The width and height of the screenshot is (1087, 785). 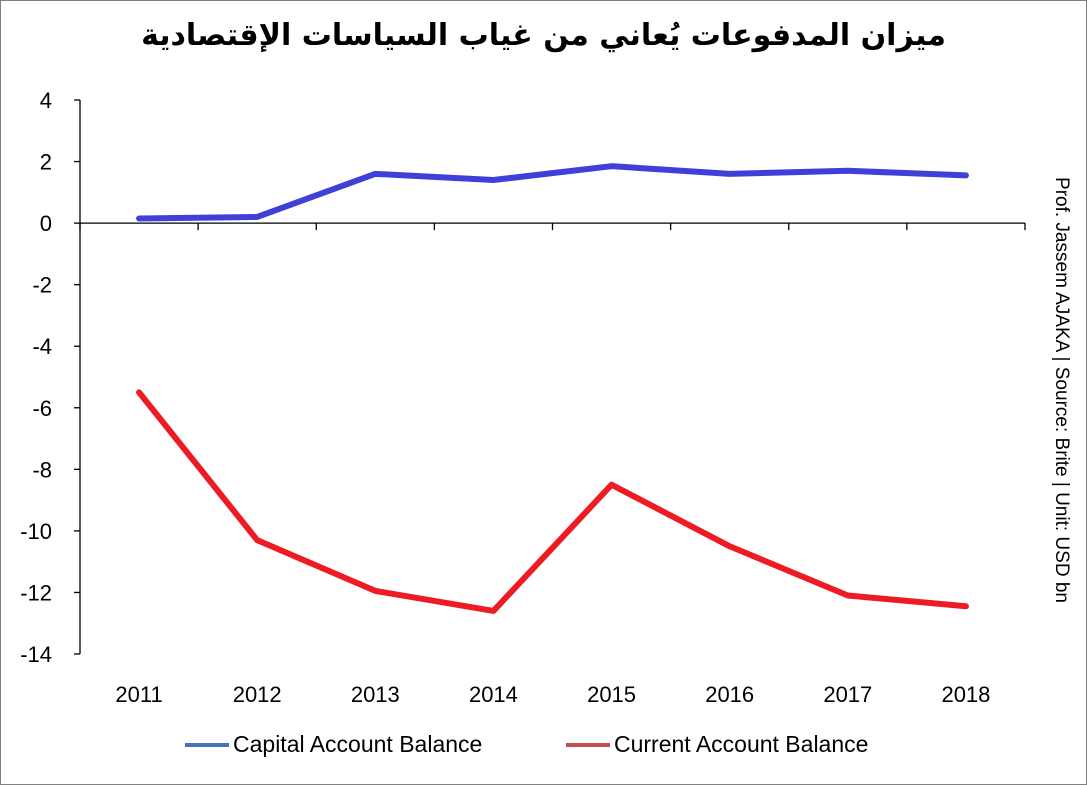 I want to click on y-tick-label: -4, so click(x=42, y=346).